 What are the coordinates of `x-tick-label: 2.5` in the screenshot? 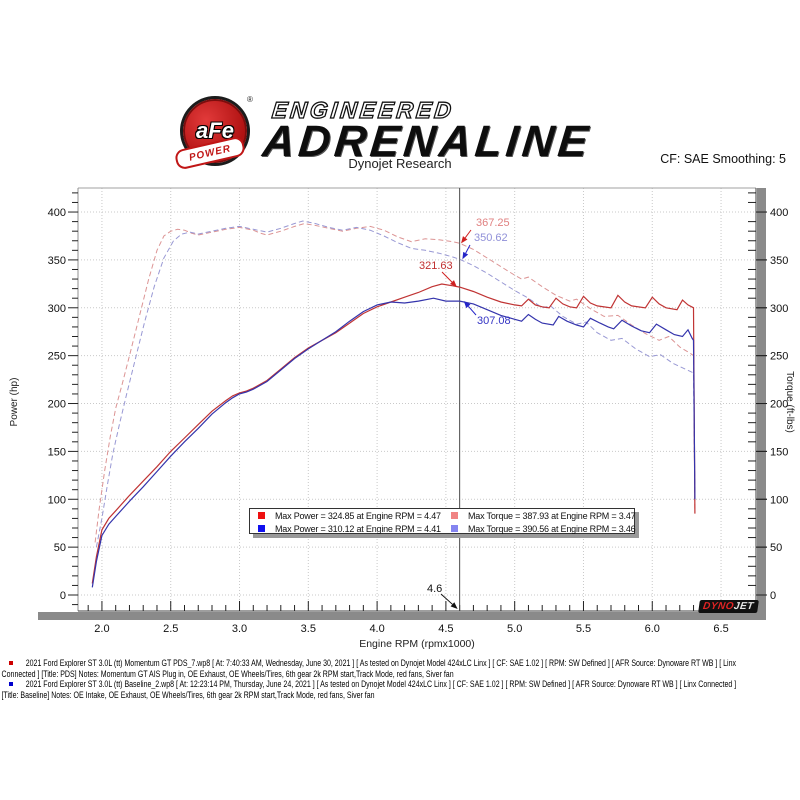 It's located at (170, 629).